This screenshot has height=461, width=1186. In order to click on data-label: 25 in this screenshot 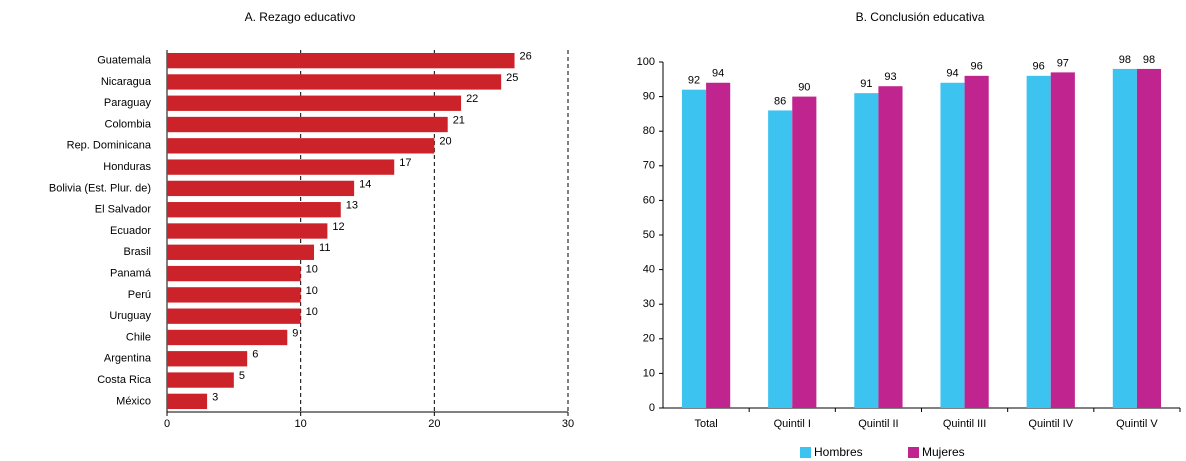, I will do `click(512, 78)`.